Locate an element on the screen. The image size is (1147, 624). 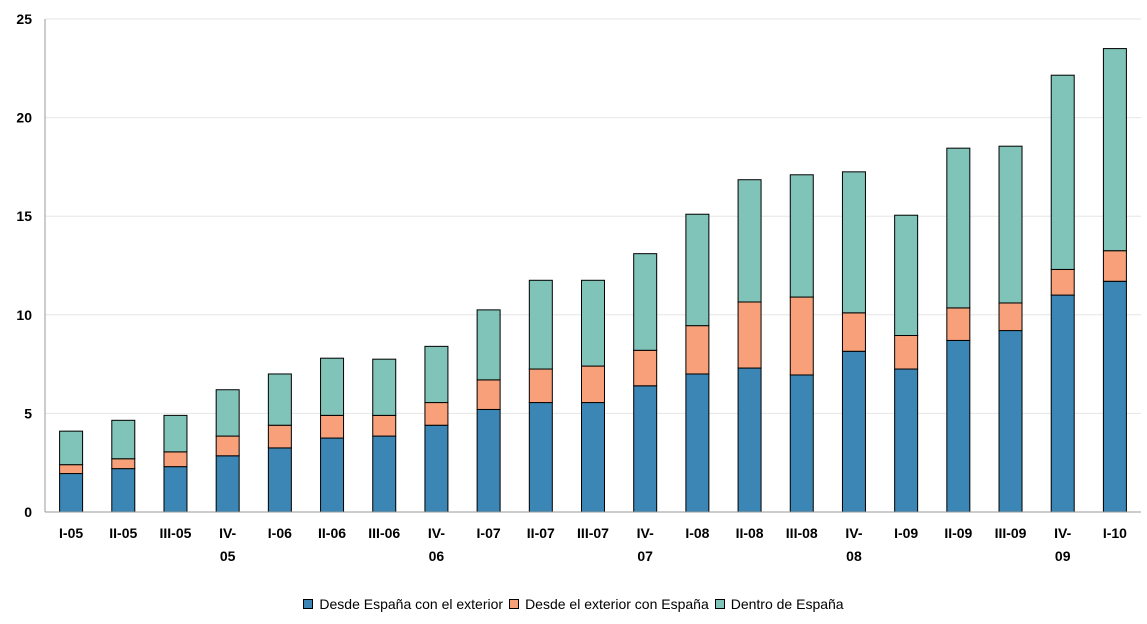
x-tick-label: I-08 is located at coordinates (697, 533).